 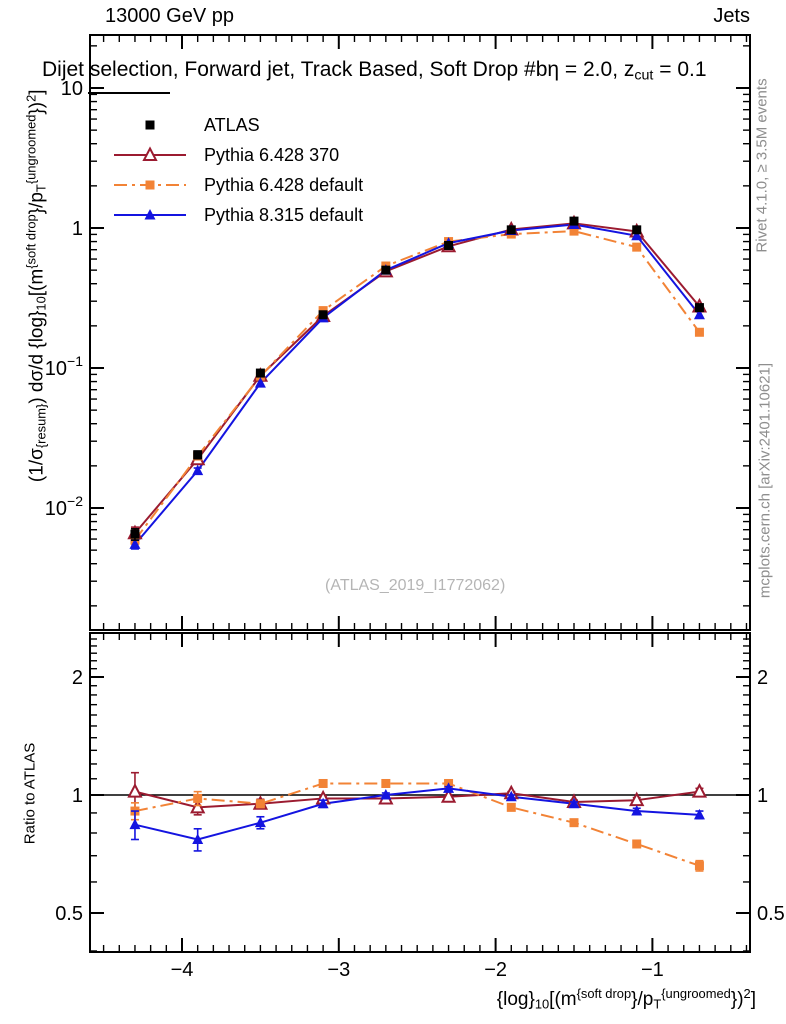 I want to click on label-fragment: cut, so click(x=644, y=75).